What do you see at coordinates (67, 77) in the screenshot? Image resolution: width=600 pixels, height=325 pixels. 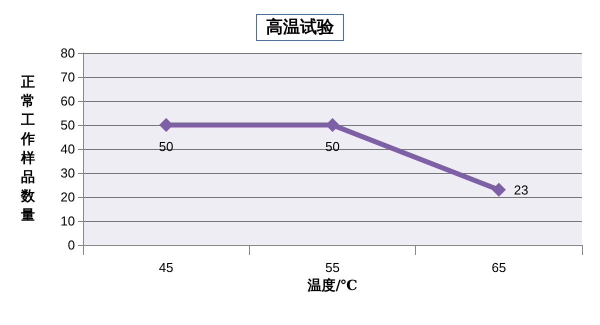 I see `y-tick-label: 70` at bounding box center [67, 77].